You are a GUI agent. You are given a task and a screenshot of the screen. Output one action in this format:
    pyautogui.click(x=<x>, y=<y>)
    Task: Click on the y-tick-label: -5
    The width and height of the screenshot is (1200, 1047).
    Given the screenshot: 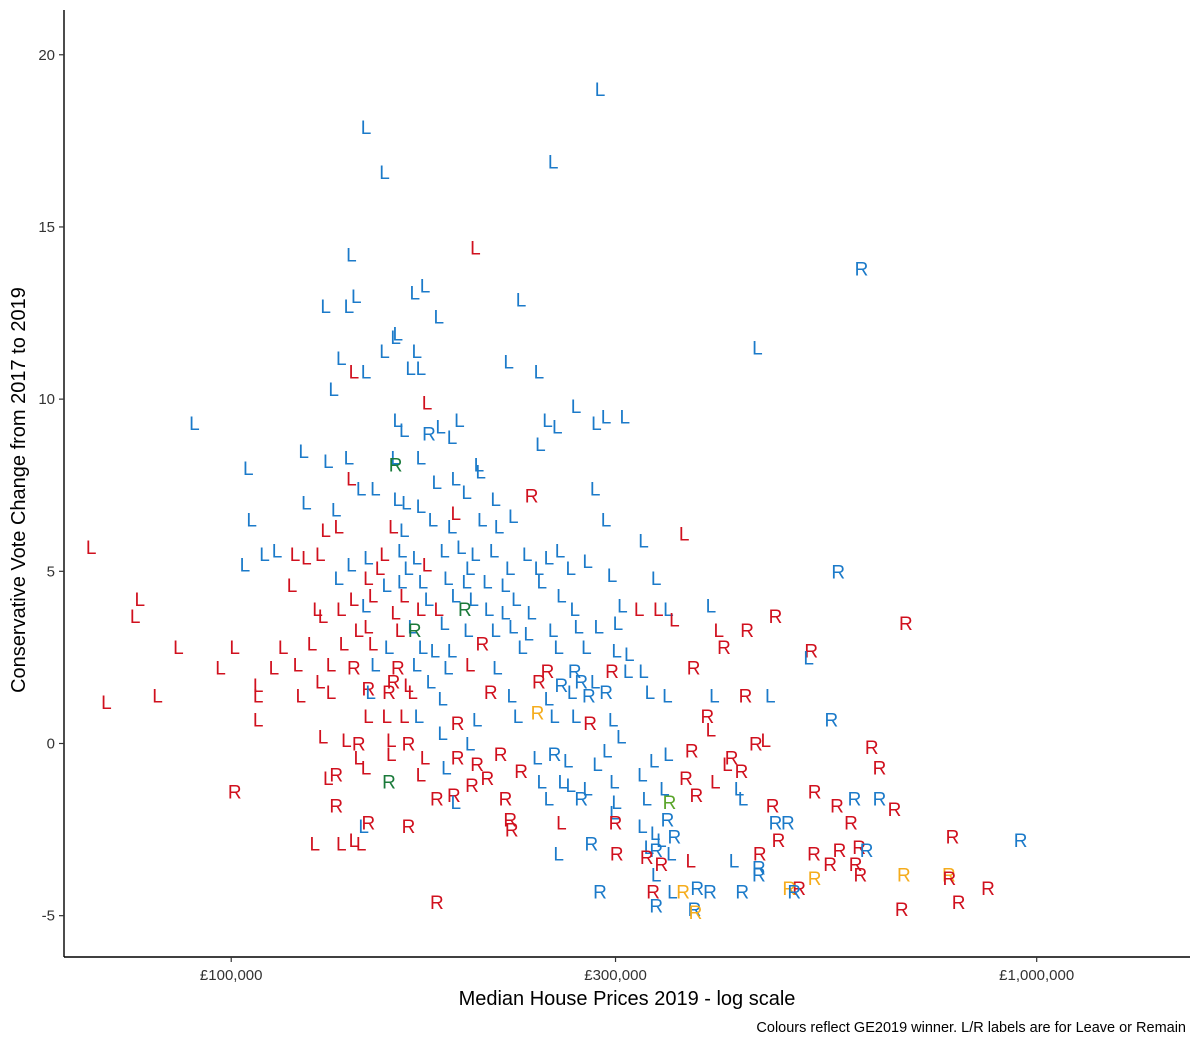 What is the action you would take?
    pyautogui.click(x=48, y=916)
    